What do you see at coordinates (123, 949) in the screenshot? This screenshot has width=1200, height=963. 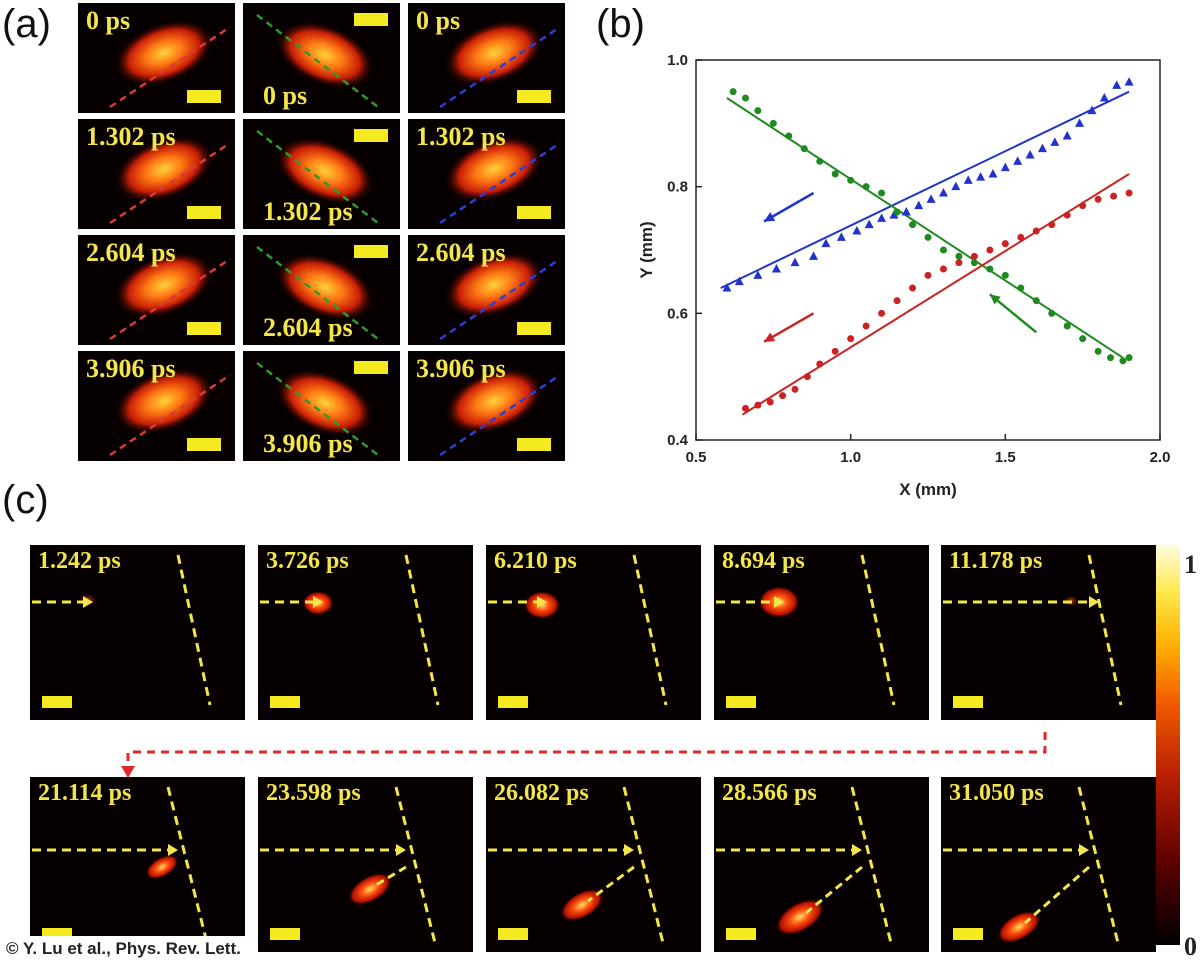 I see `image-credit: © Y. Lu et al., Phys. Rev. Lett.` at bounding box center [123, 949].